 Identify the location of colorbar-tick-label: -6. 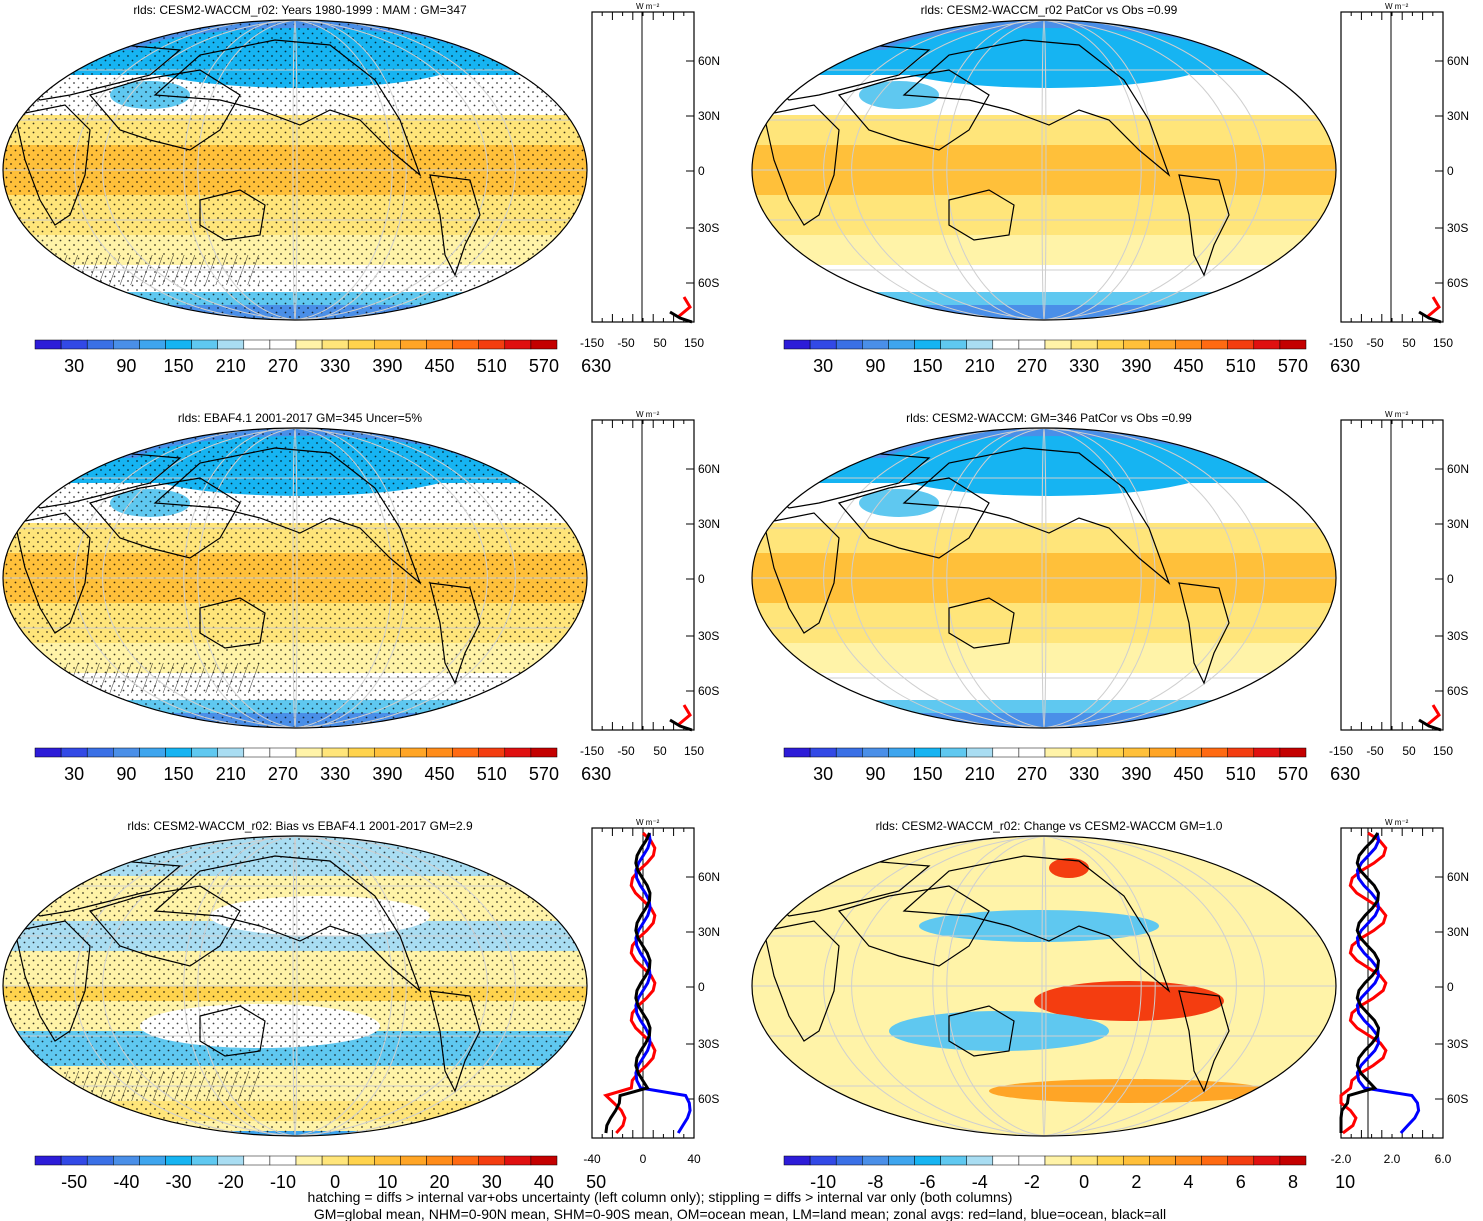
(928, 1182).